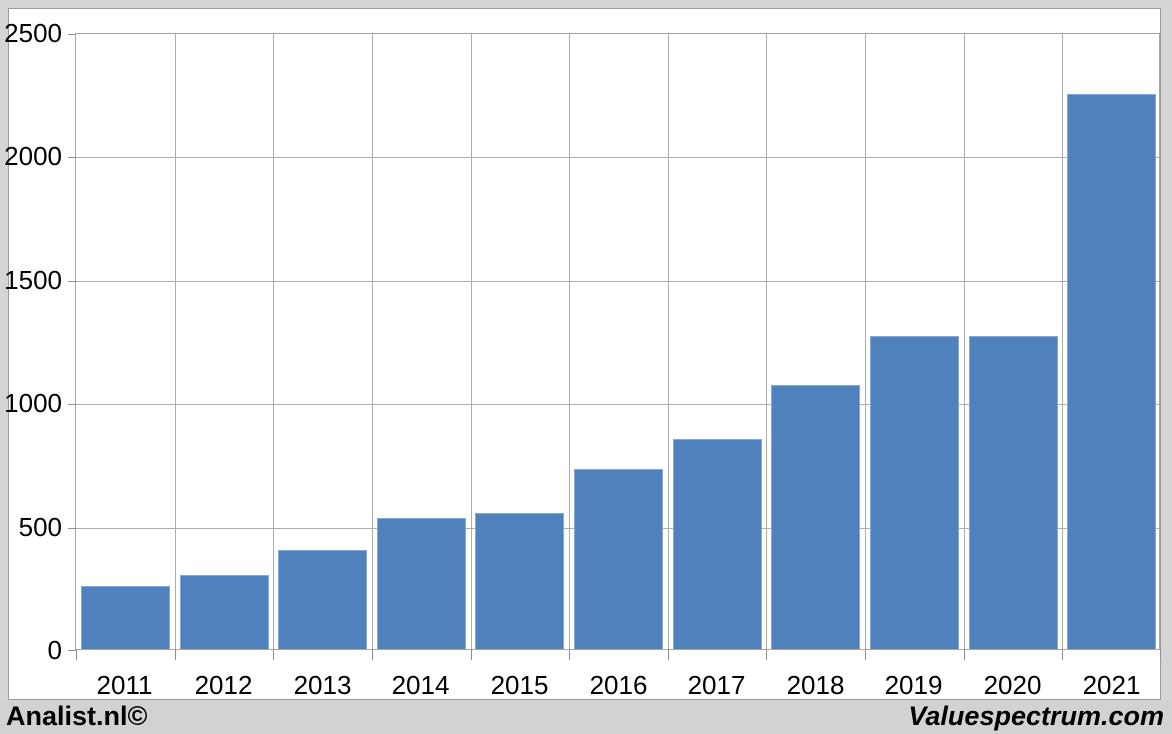 The image size is (1172, 734). What do you see at coordinates (586, 717) in the screenshot?
I see `footer-bar: Analist.nl© Valuespectrum.com` at bounding box center [586, 717].